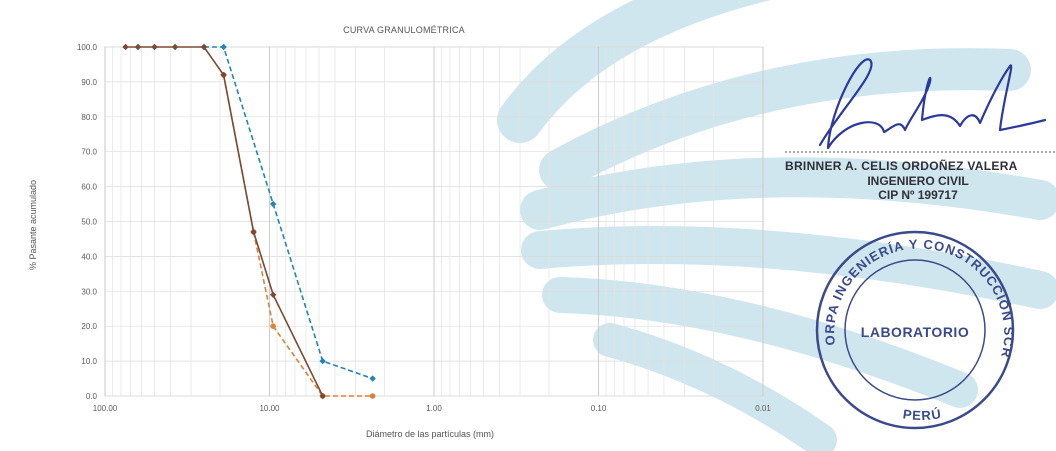 This screenshot has width=1056, height=451. What do you see at coordinates (917, 181) in the screenshot?
I see `signer-title: INGENIERO CIVIL` at bounding box center [917, 181].